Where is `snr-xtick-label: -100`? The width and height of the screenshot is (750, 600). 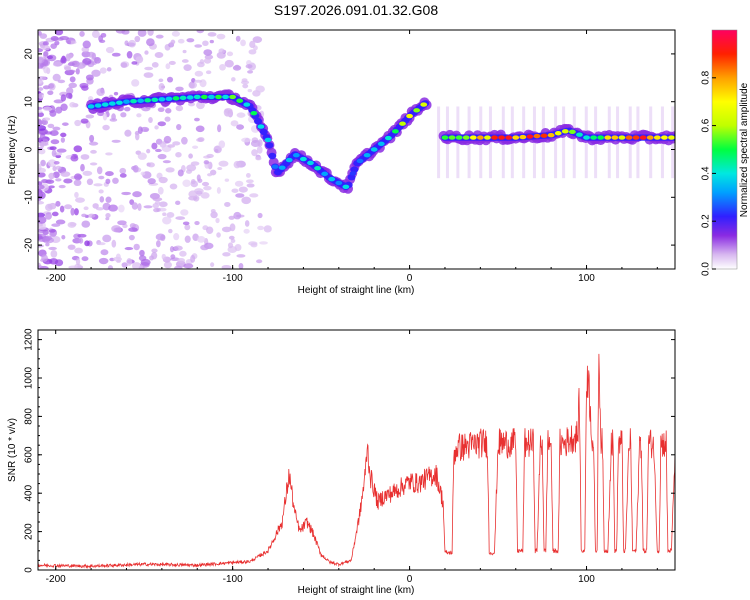 snr-xtick-label: -100 is located at coordinates (233, 579).